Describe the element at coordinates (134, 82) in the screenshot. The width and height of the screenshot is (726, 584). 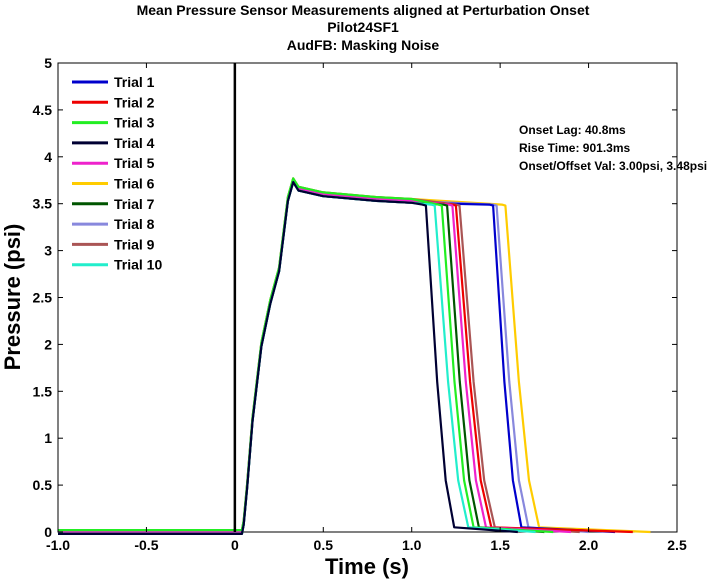
I see `legend-label-trial-1: Trial 1` at that location.